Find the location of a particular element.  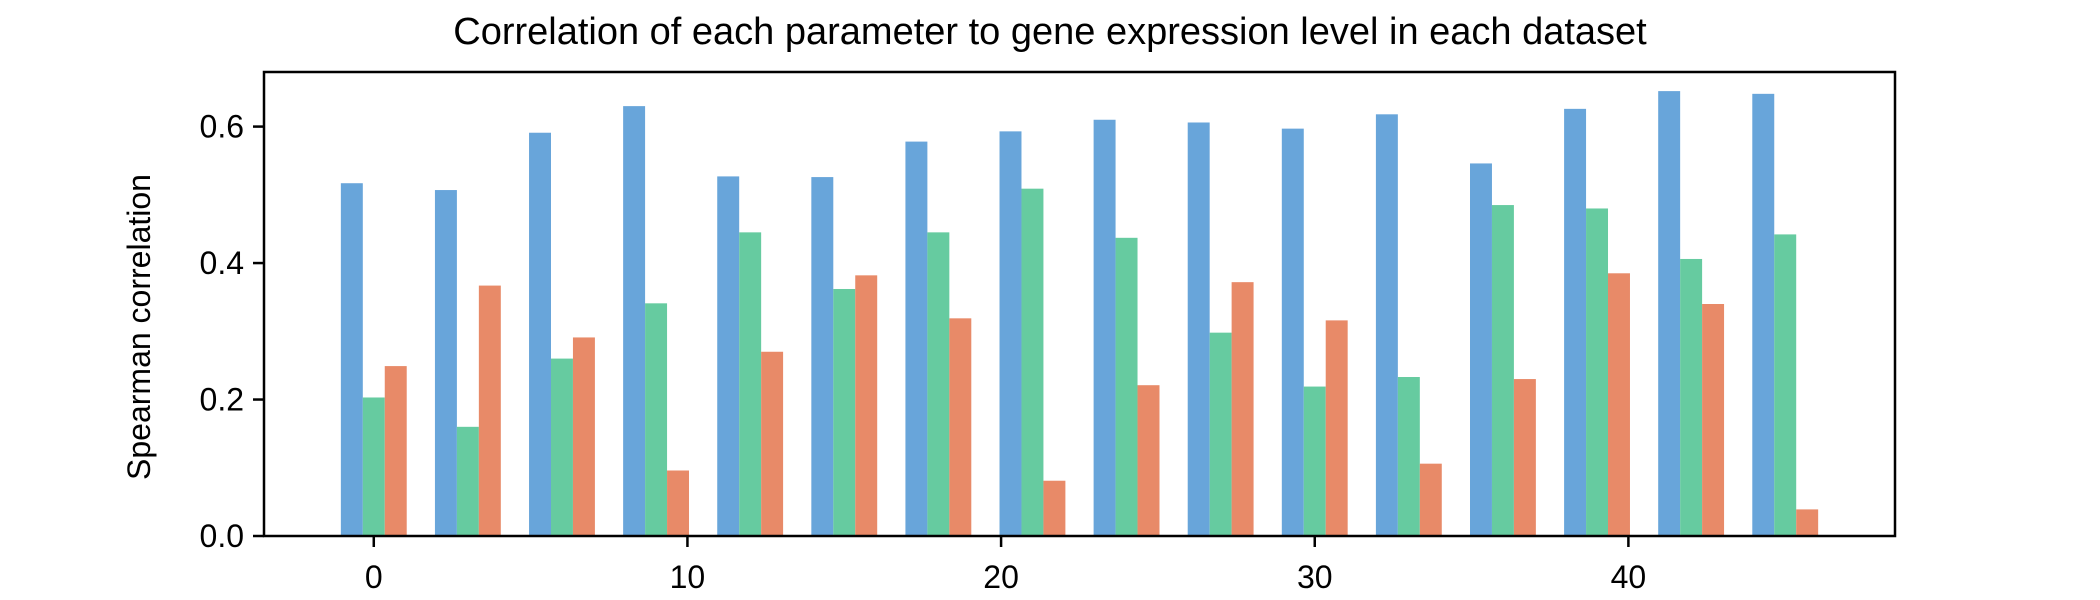

y-axis-label: Spearman correlation is located at coordinates (139, 327).